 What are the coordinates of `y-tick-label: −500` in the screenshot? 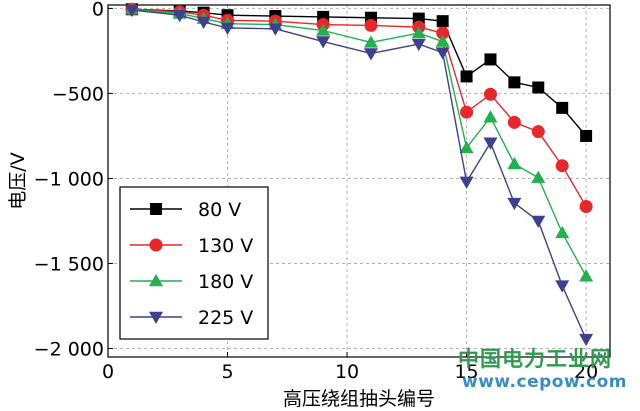 It's located at (78, 94).